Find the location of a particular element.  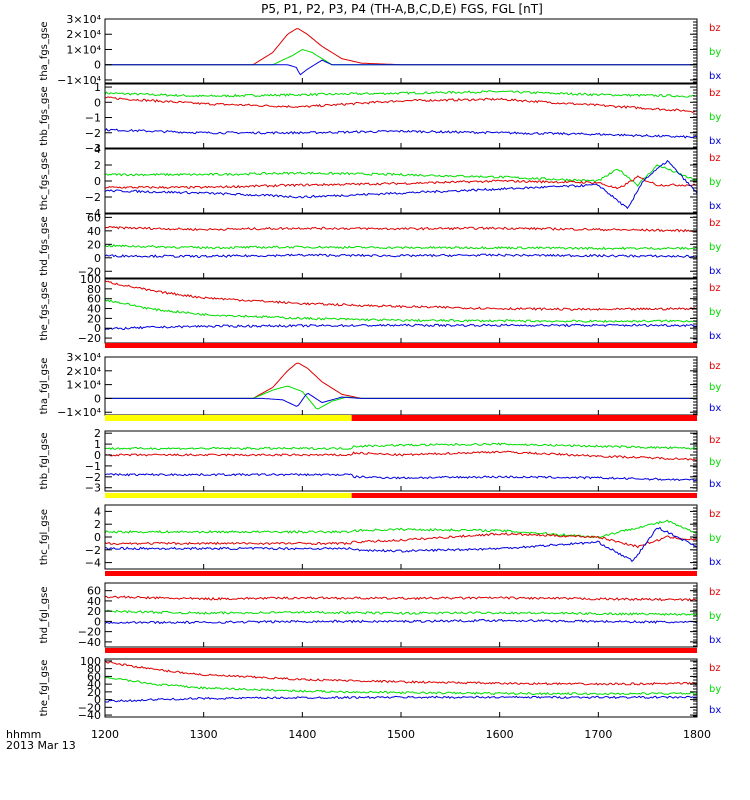

series-bz-the_fgl_gse is located at coordinates (401, 673).